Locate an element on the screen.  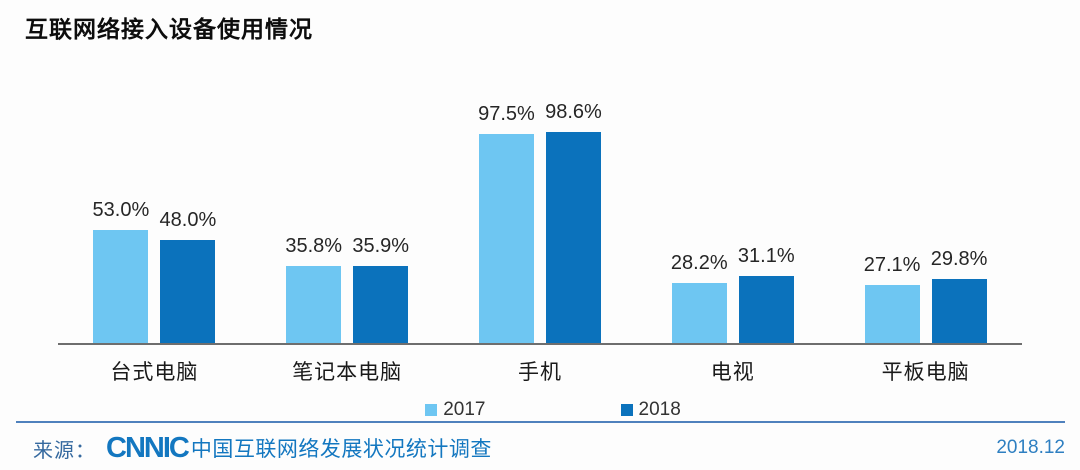
cnnic-logo: CNNIC is located at coordinates (148, 447).